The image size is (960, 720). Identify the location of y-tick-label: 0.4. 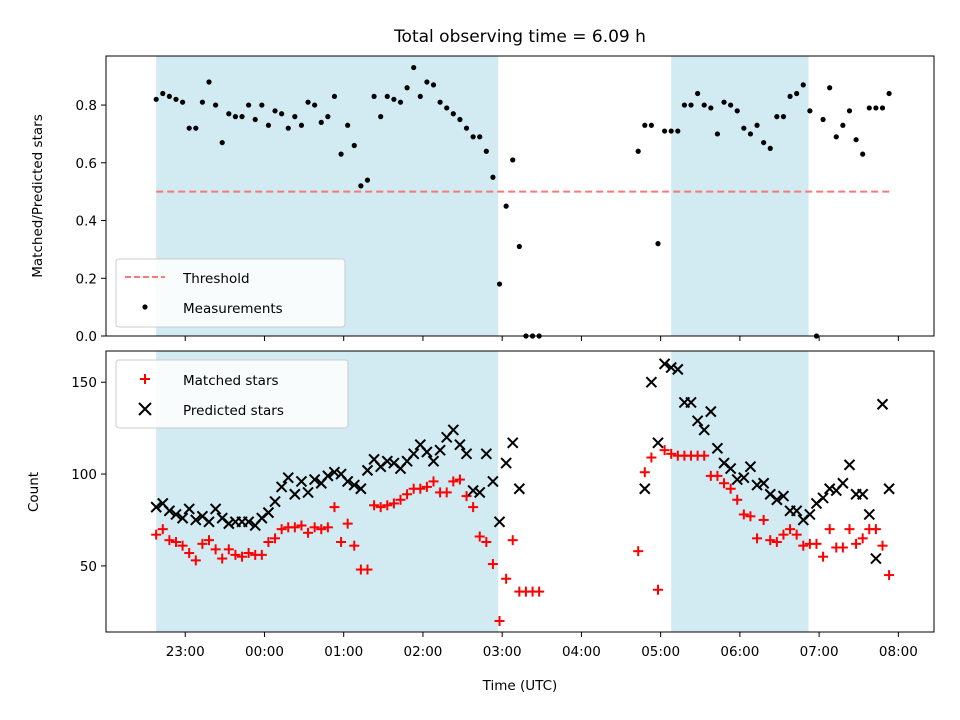
(86, 222).